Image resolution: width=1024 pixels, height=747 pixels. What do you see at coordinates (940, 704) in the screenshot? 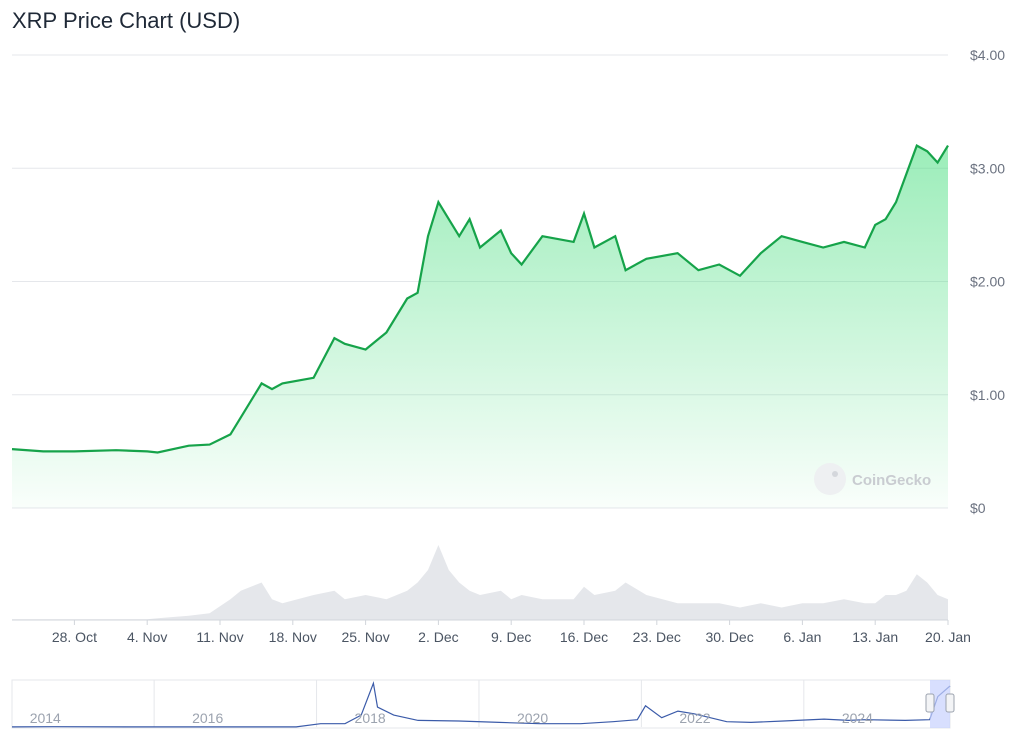
I see `navigator-selection` at bounding box center [940, 704].